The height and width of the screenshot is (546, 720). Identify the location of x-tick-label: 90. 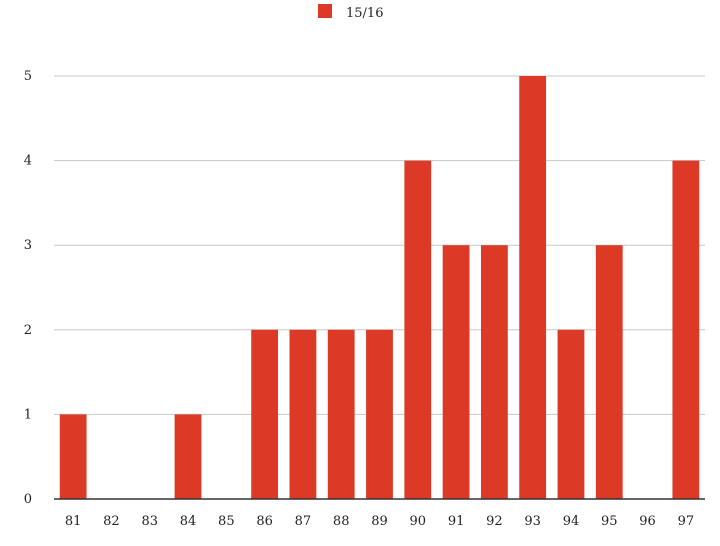
(418, 521).